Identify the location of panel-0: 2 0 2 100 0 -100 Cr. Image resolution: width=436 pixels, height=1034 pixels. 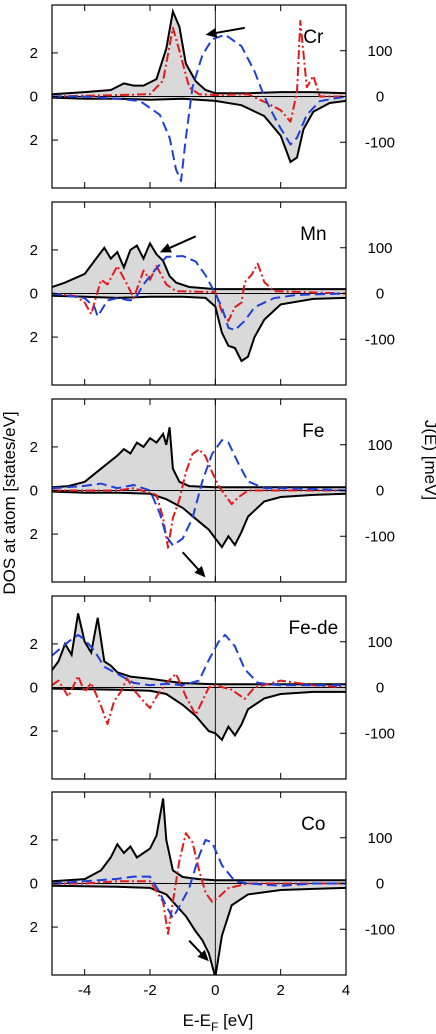
(212, 96).